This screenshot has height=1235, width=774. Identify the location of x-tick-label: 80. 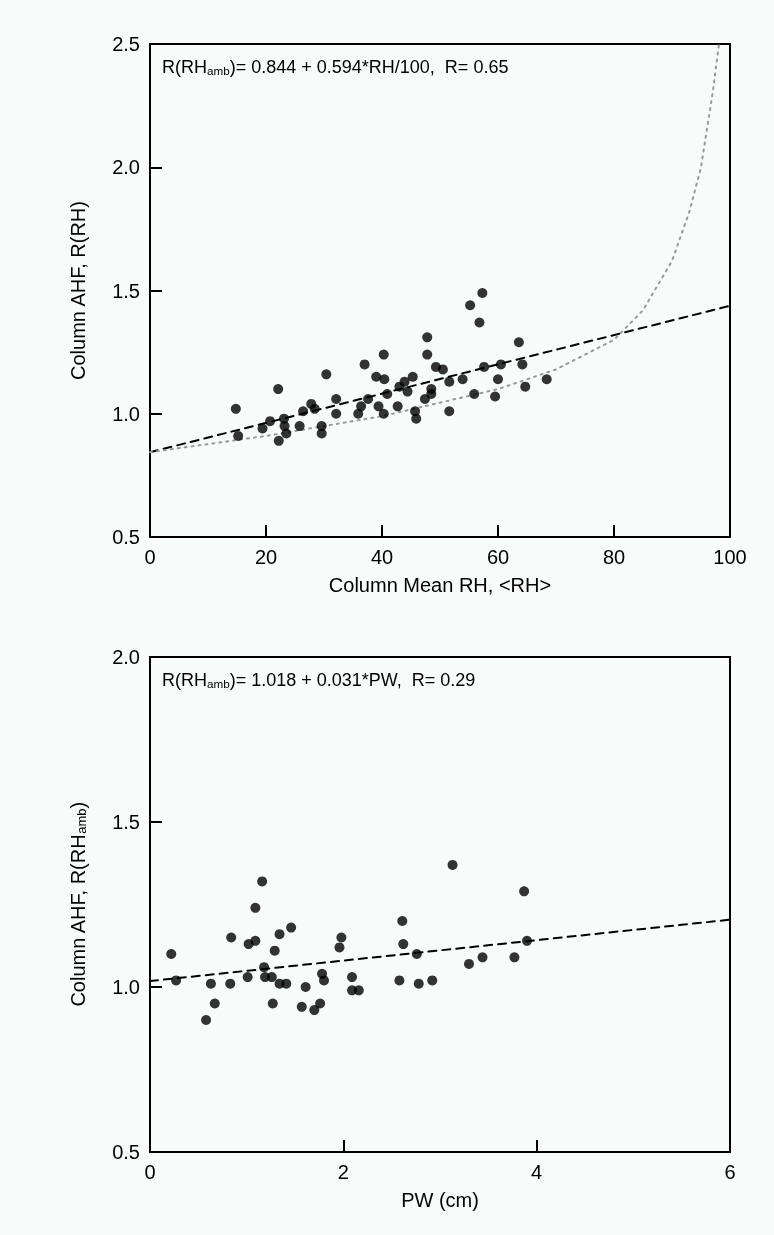
(614, 557).